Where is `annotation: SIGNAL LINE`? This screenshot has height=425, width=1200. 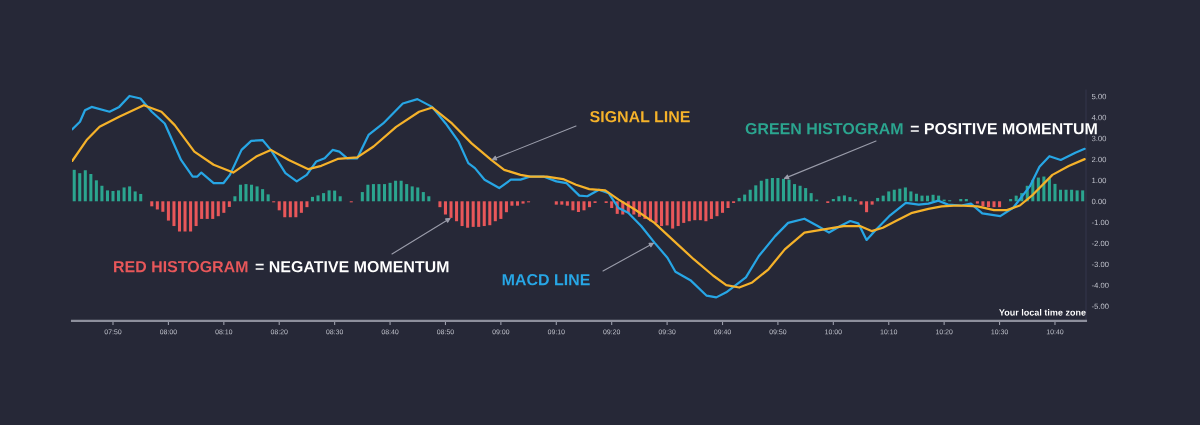 annotation: SIGNAL LINE is located at coordinates (640, 116).